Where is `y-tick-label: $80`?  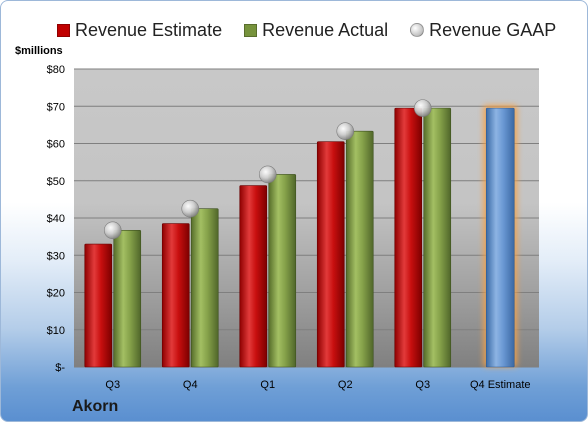 y-tick-label: $80 is located at coordinates (56, 70).